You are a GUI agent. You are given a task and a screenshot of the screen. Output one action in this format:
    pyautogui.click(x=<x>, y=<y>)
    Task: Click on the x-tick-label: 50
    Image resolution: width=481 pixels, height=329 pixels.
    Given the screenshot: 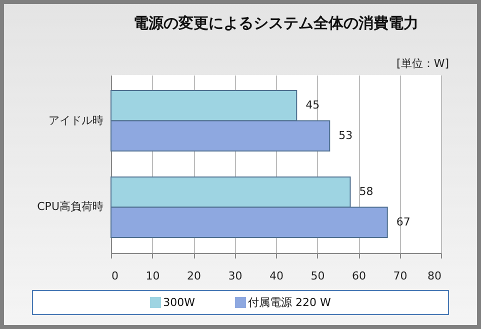 What is the action you would take?
    pyautogui.click(x=317, y=276)
    